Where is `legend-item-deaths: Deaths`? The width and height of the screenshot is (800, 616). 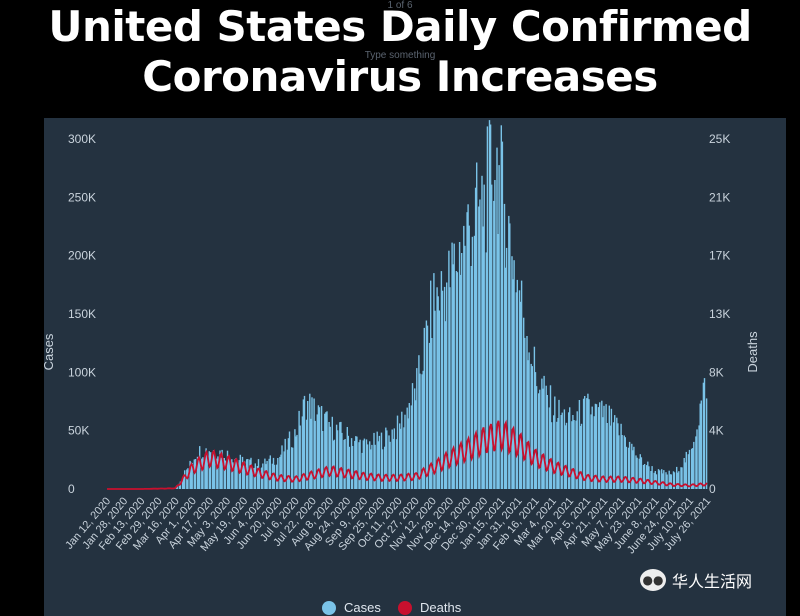
legend-item-deaths: Deaths is located at coordinates (429, 607).